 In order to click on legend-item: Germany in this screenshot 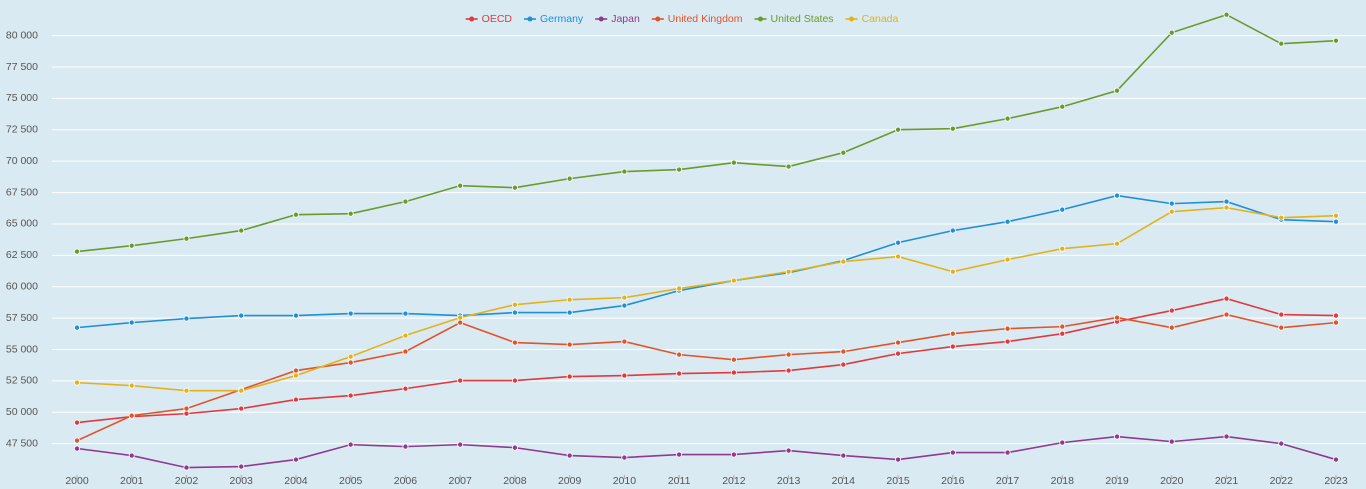, I will do `click(554, 19)`.